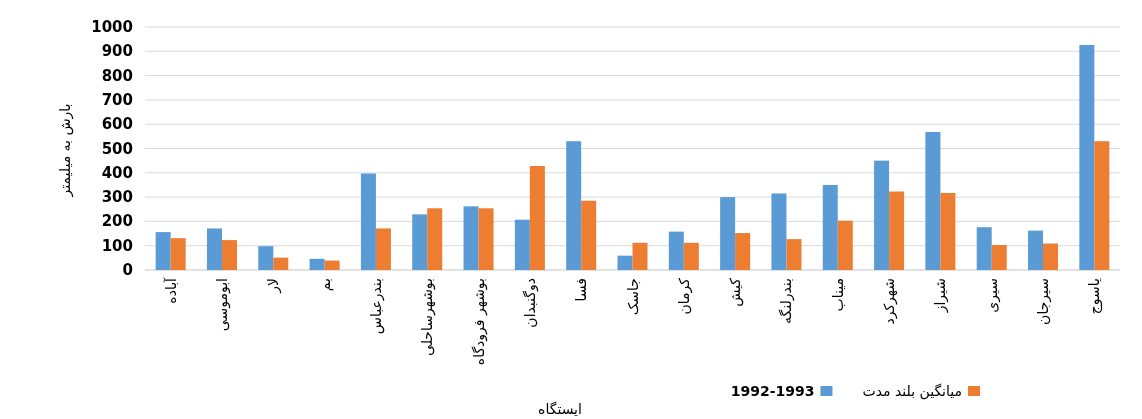 This screenshot has width=1142, height=419. I want to click on x-tick-label: کرمان, so click(684, 296).